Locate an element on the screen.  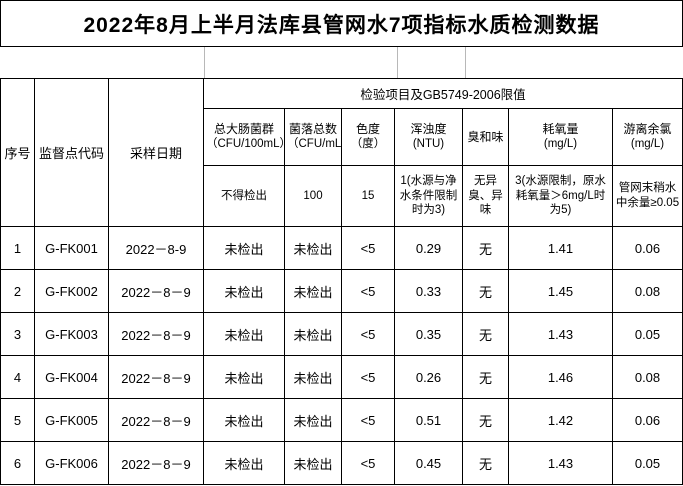
cell-seq: 4 is located at coordinates (17, 377).